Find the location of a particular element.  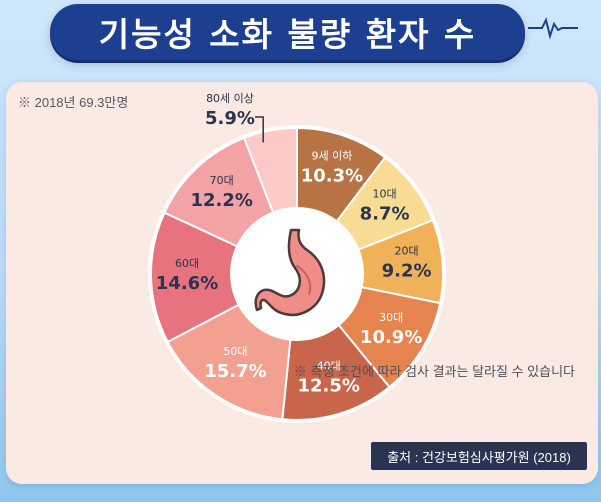

slice-value-label: 5.9% is located at coordinates (230, 118).